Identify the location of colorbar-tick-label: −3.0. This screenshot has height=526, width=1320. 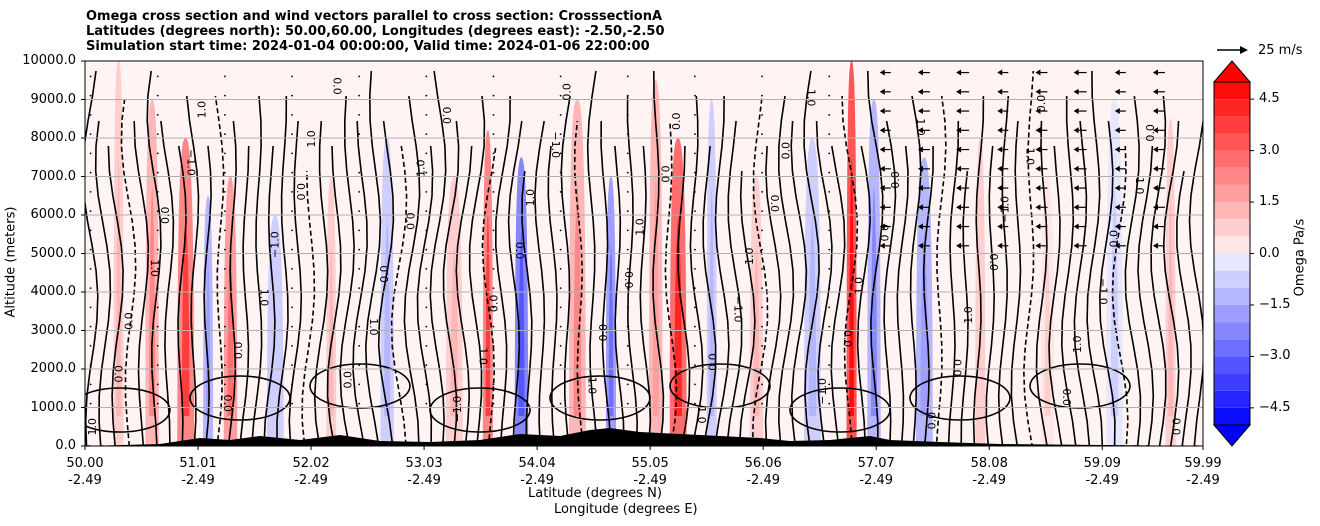
(1275, 356).